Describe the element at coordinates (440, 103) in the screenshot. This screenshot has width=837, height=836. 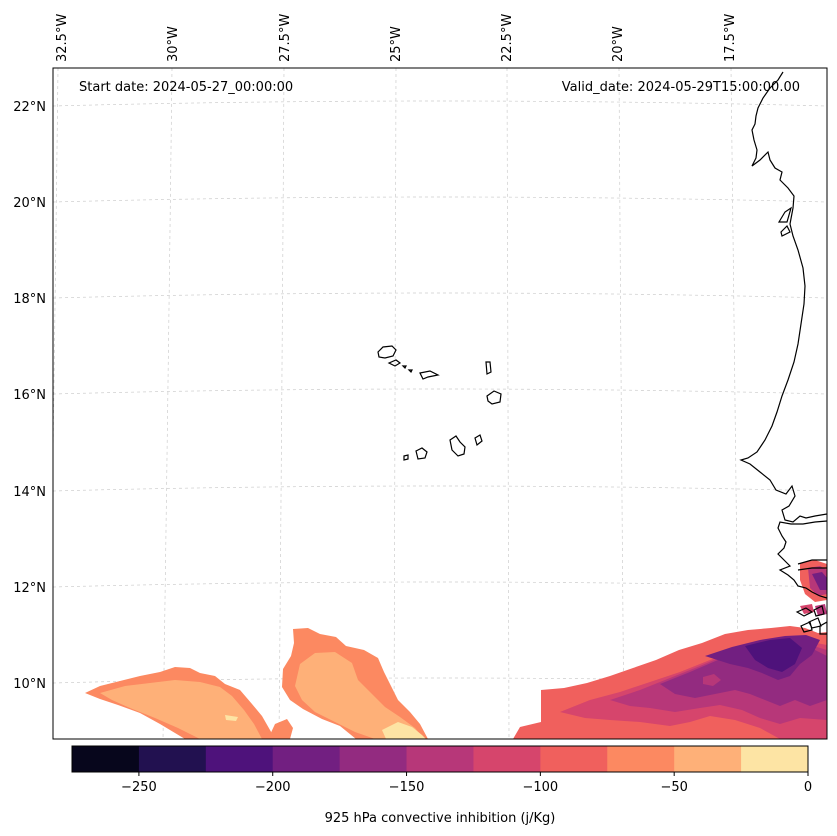
I see `parallel-22n` at that location.